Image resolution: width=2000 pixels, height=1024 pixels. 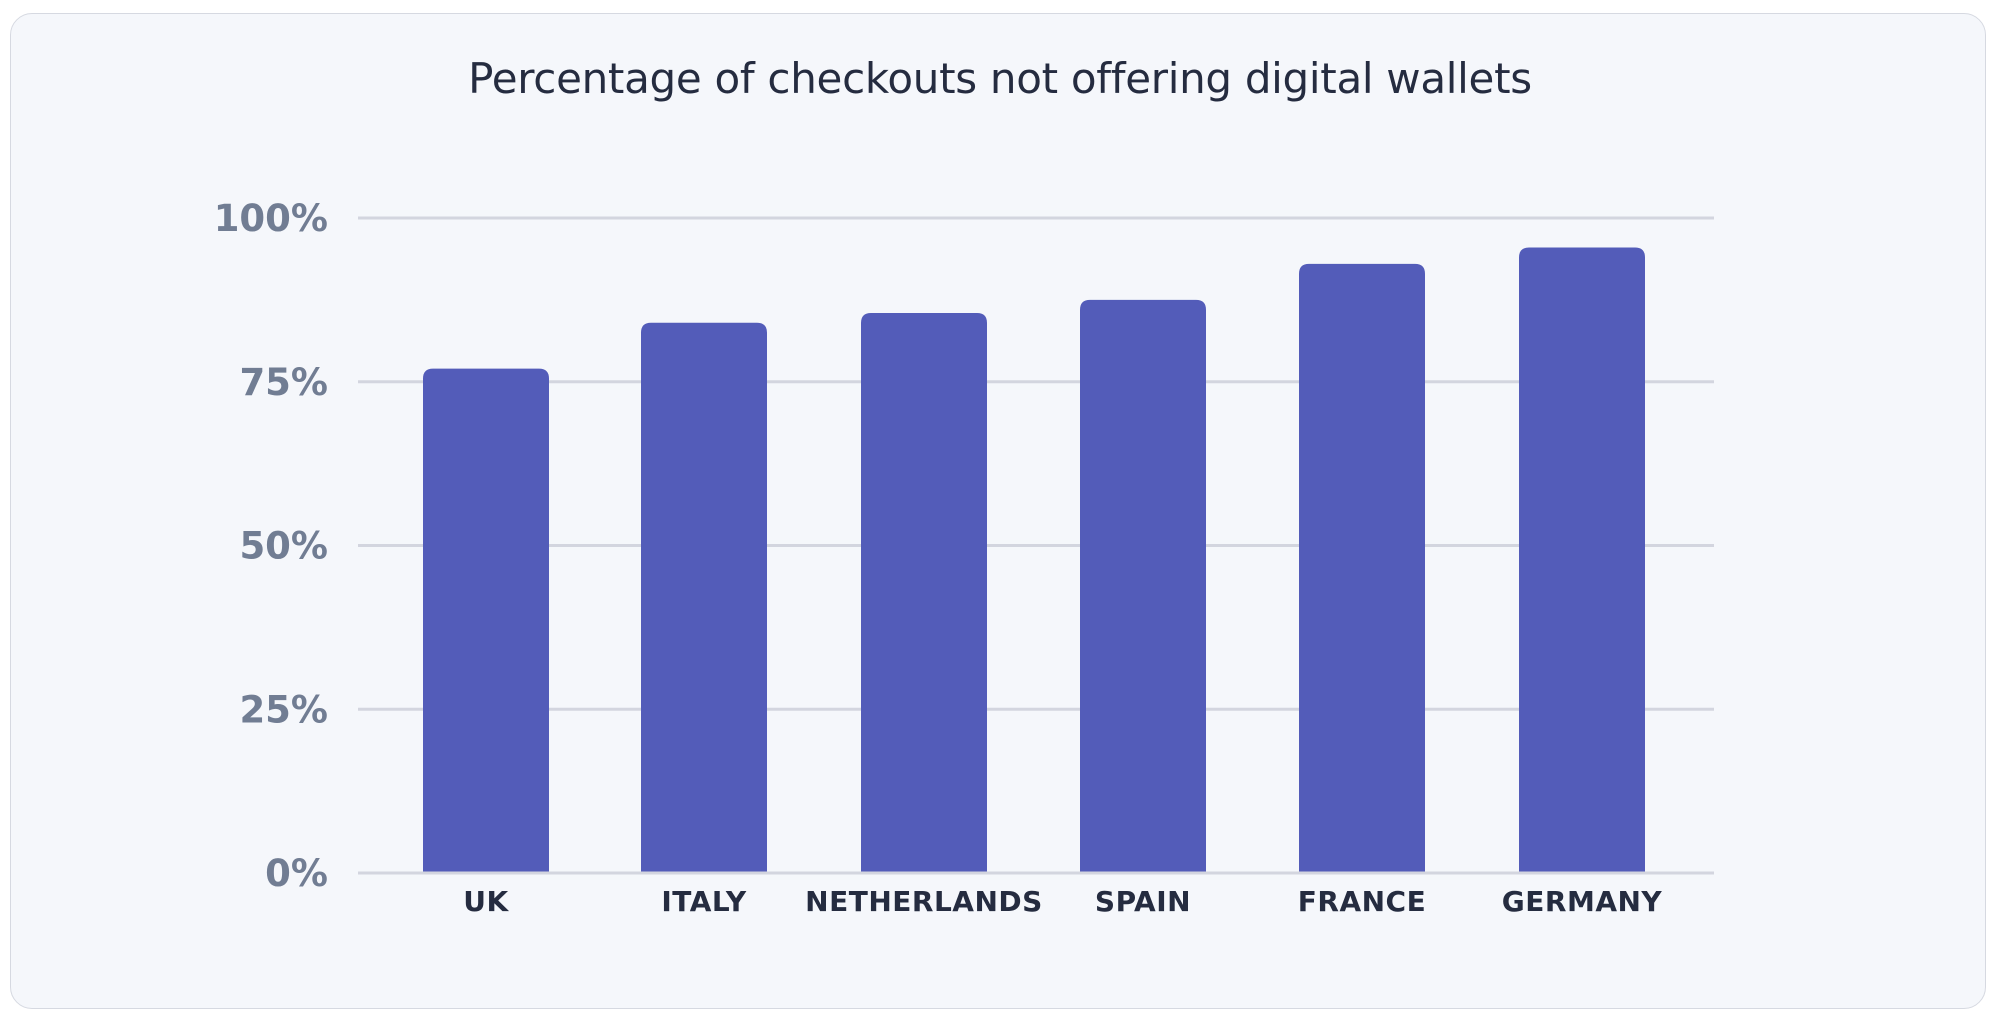 What do you see at coordinates (924, 593) in the screenshot?
I see `bar-netherlands` at bounding box center [924, 593].